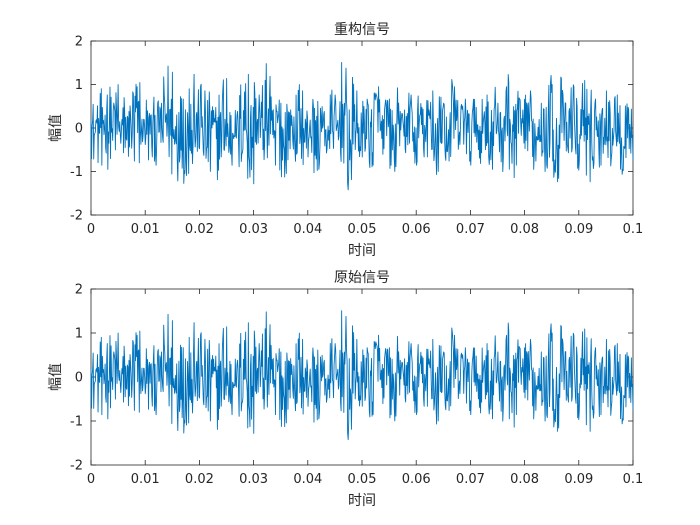  I want to click on plot-title: 重构信号, so click(362, 30).